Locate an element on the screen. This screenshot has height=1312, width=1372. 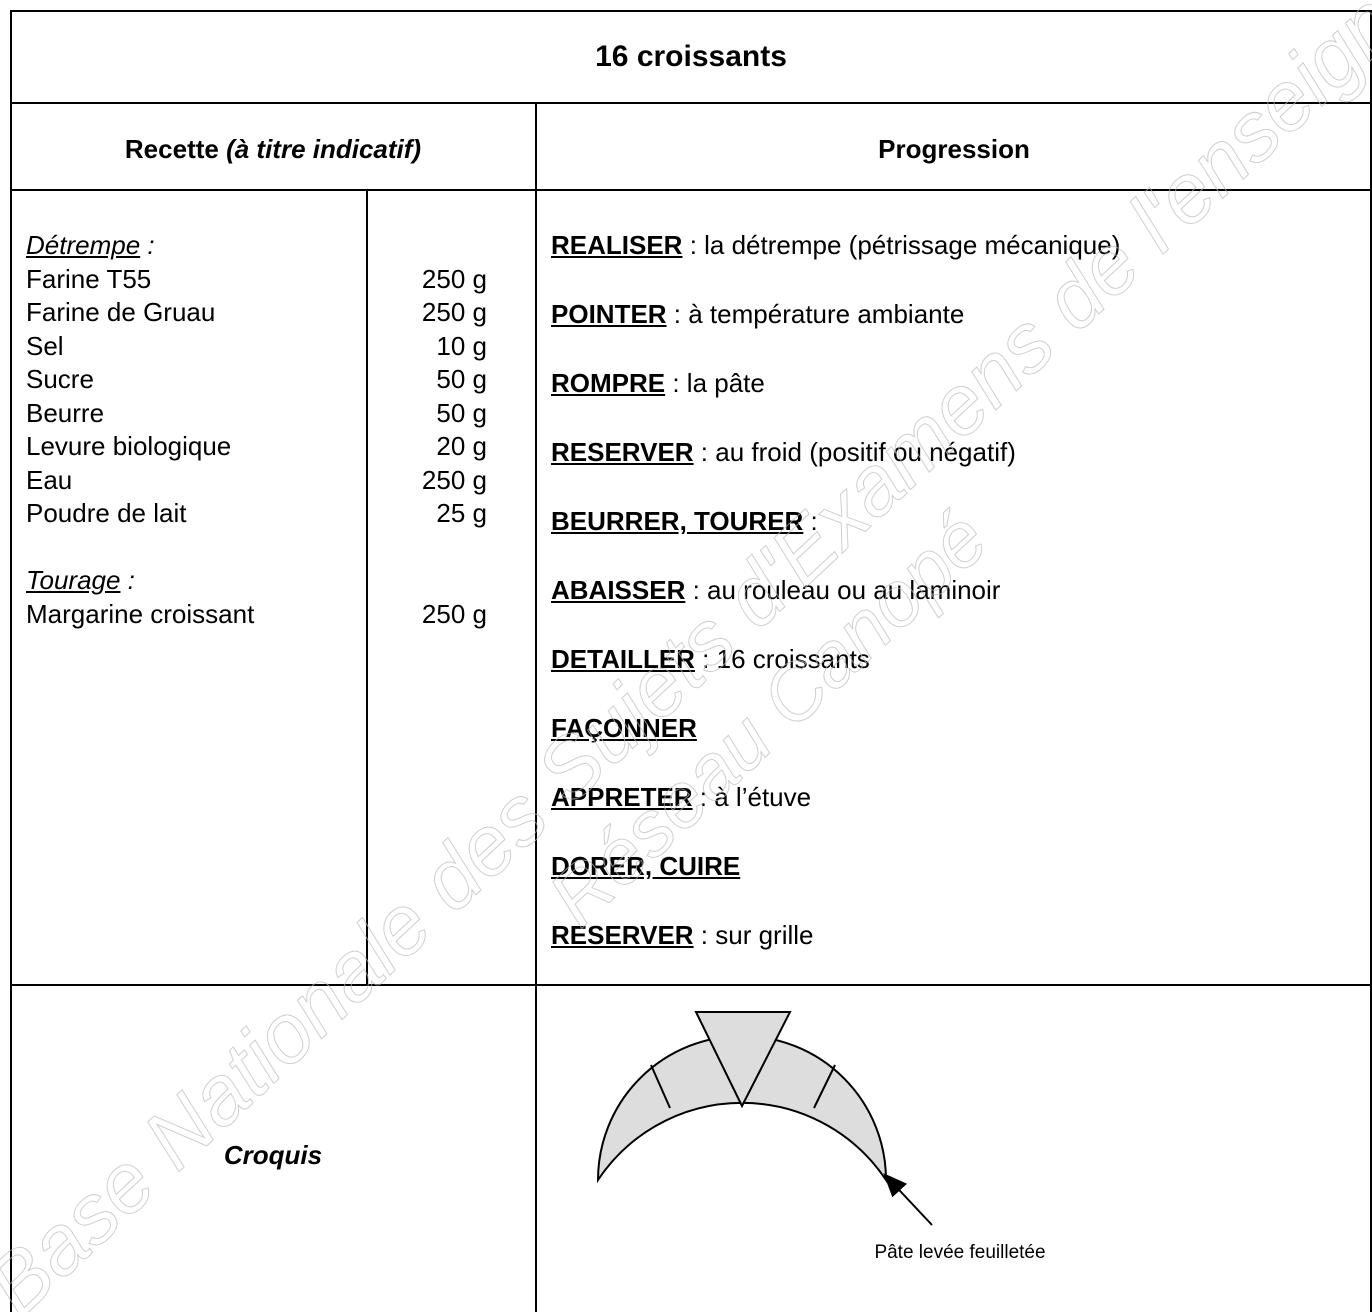
step: RESERVER : au froid (positif ou négatif) is located at coordinates (783, 452).